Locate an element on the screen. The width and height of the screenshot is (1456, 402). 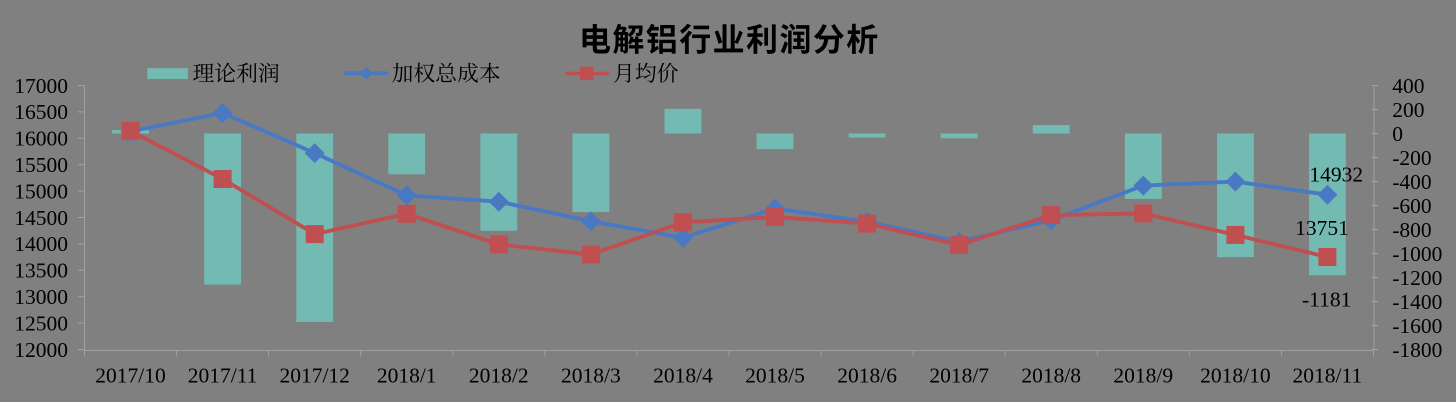
svg-text: 2017/12 is located at coordinates (314, 376).